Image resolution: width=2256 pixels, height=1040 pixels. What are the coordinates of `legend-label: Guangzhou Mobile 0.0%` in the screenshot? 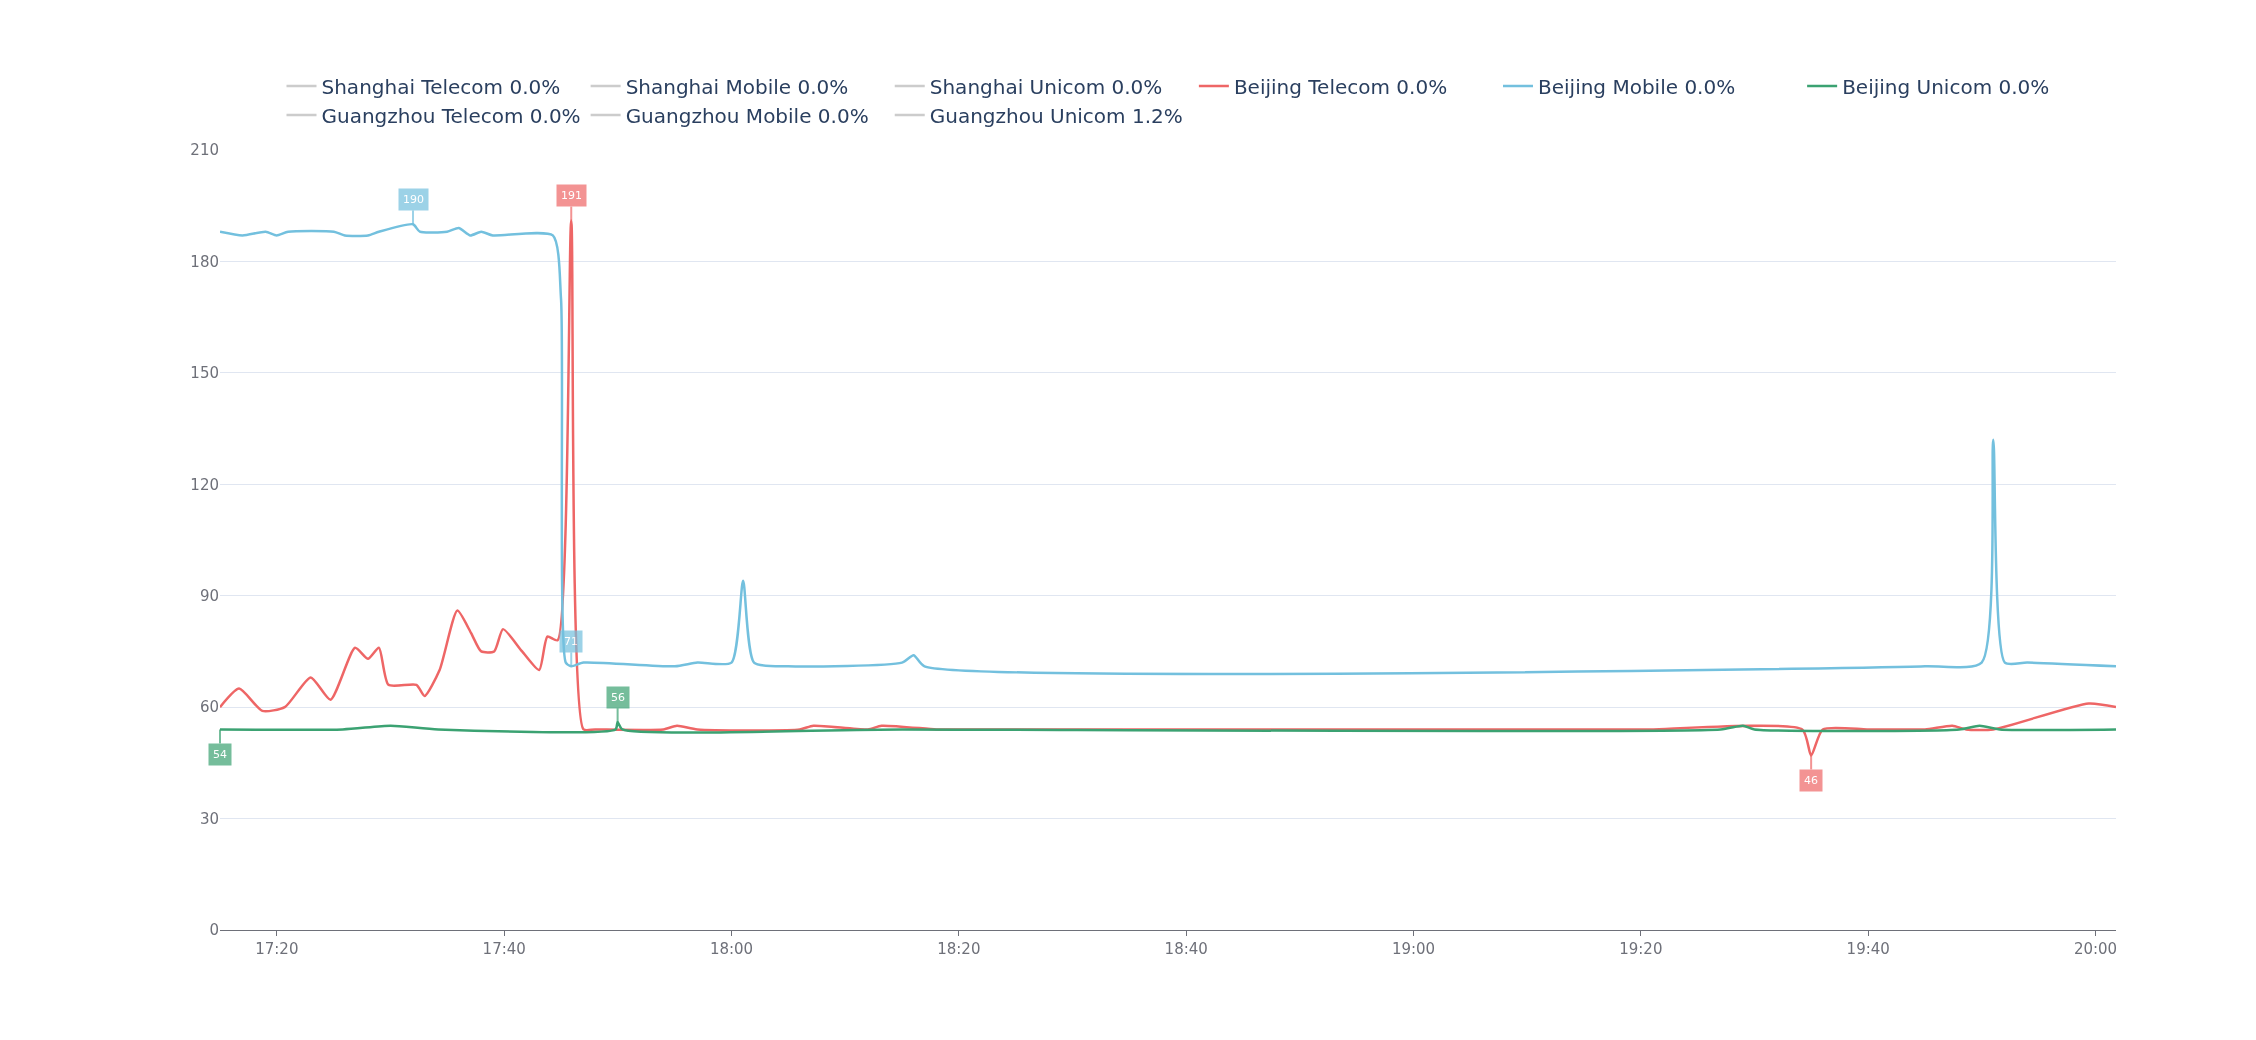 It's located at (747, 115).